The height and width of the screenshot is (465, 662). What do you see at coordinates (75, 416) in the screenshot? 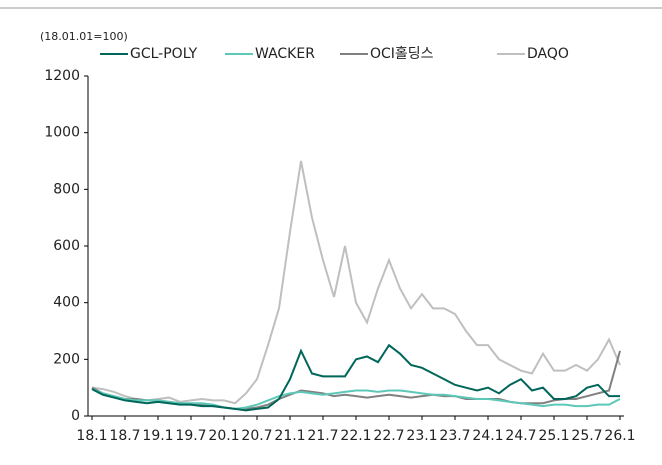
I see `y-tick-label: 0` at bounding box center [75, 416].